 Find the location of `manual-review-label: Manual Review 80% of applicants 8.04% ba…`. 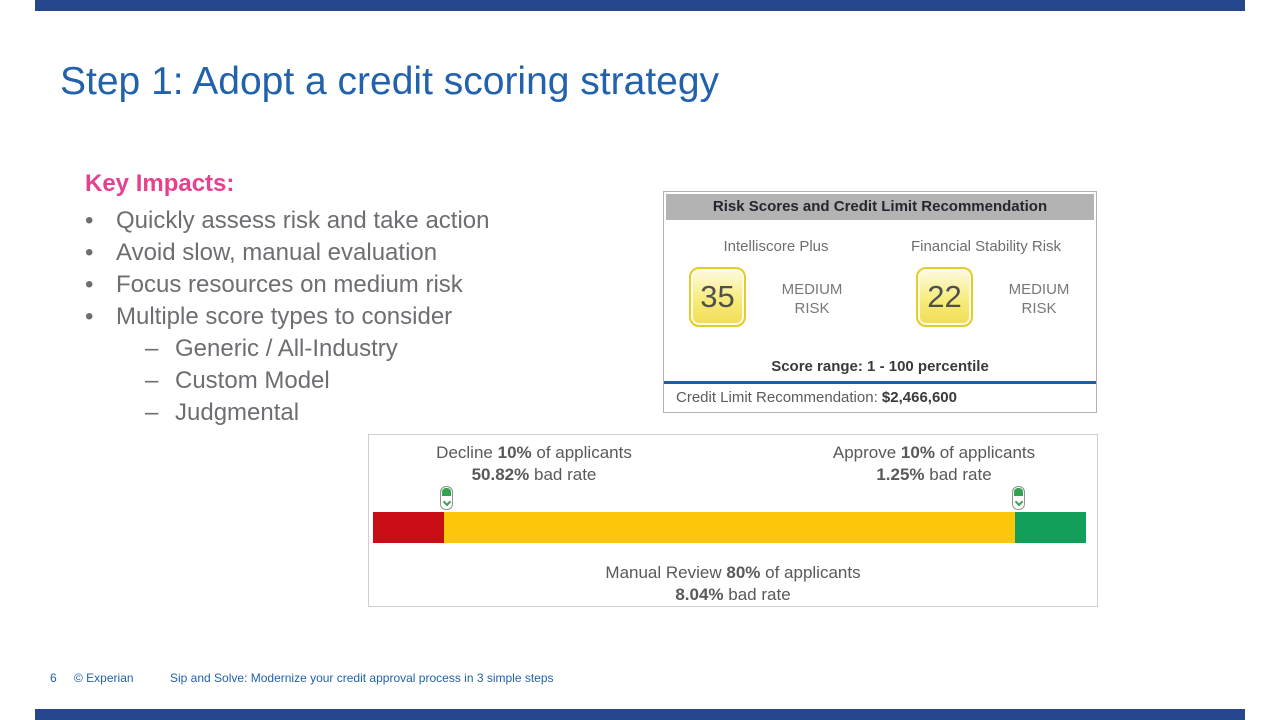

manual-review-label: Manual Review 80% of applicants 8.04% ba… is located at coordinates (733, 584).